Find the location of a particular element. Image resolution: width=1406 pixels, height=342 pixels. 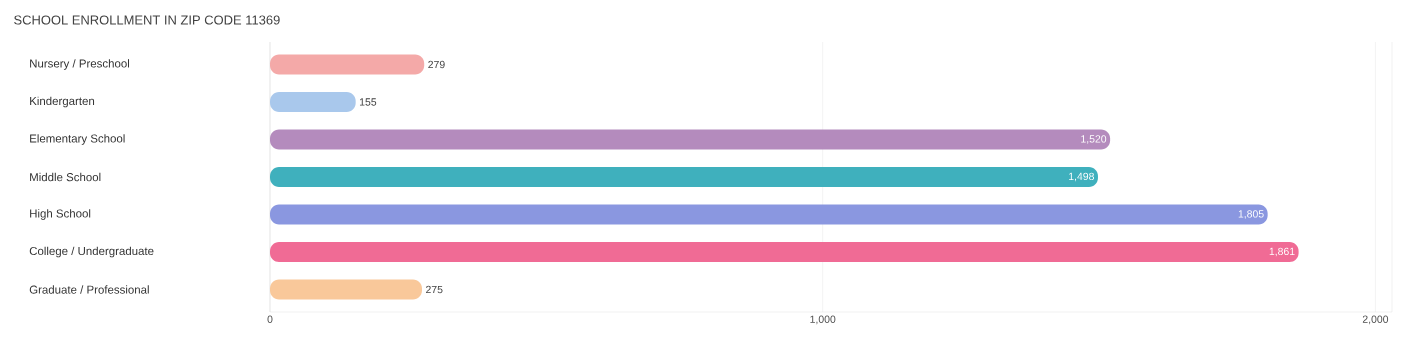

y-tick-label: Graduate / Professional is located at coordinates (89, 289).